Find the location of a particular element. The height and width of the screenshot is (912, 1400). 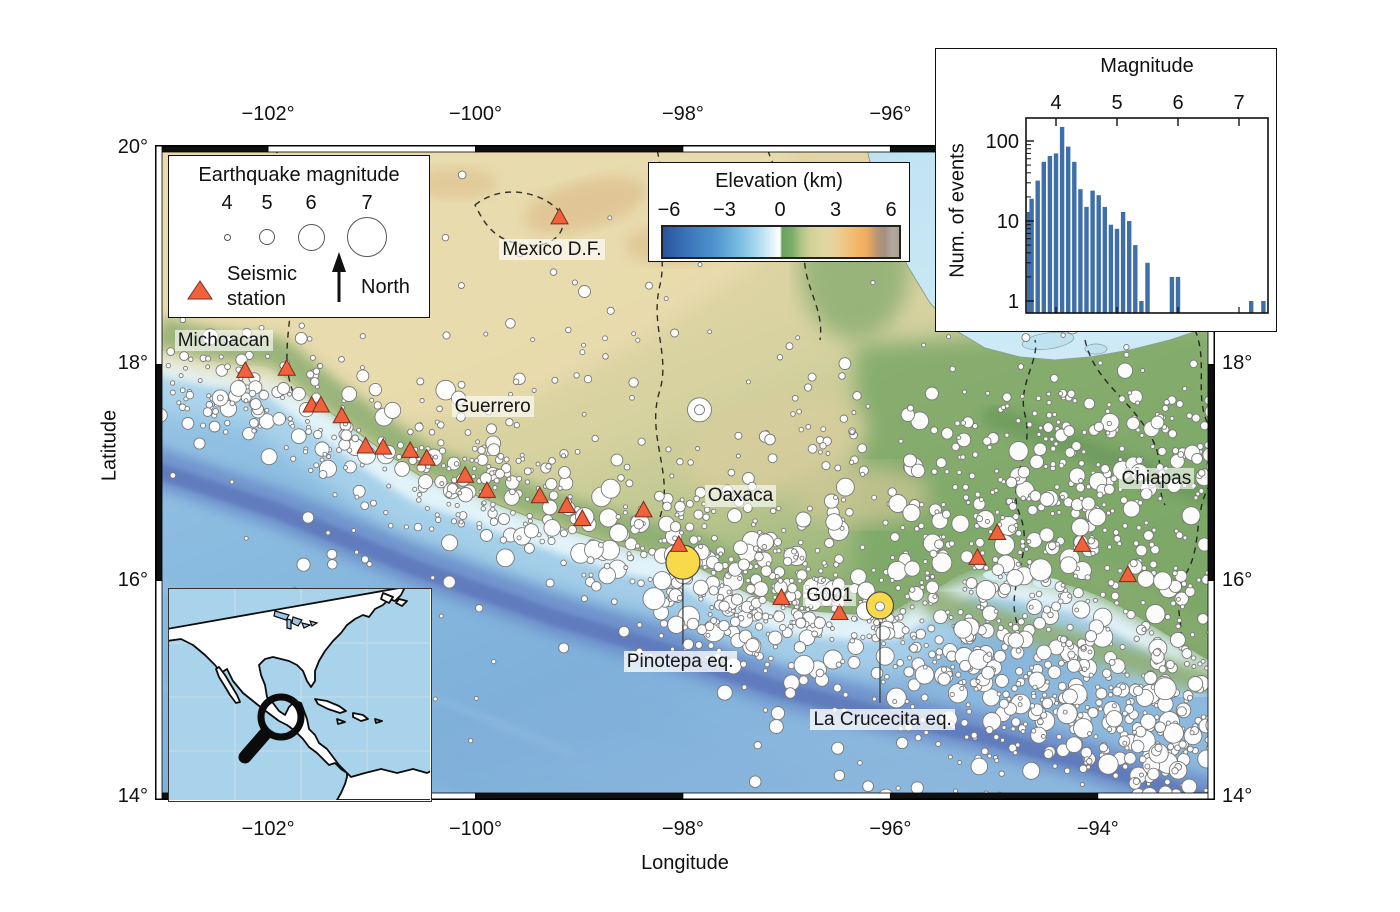

hist-x-tick: 7 is located at coordinates (1238, 103).